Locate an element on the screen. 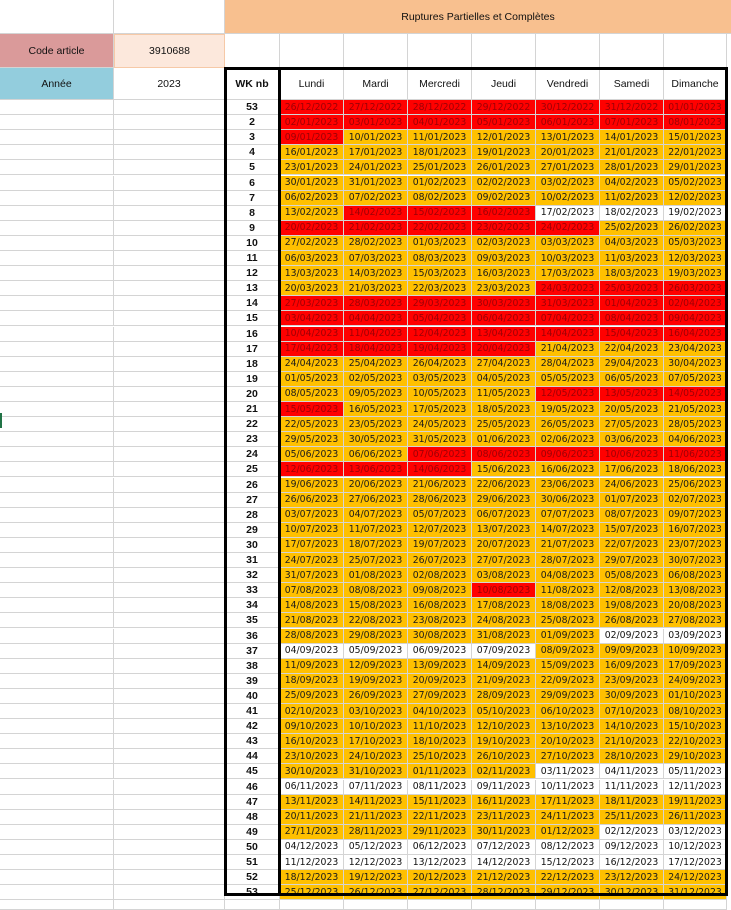 The image size is (731, 910). date-cell-mercredi: 23/08/2023 is located at coordinates (440, 621).